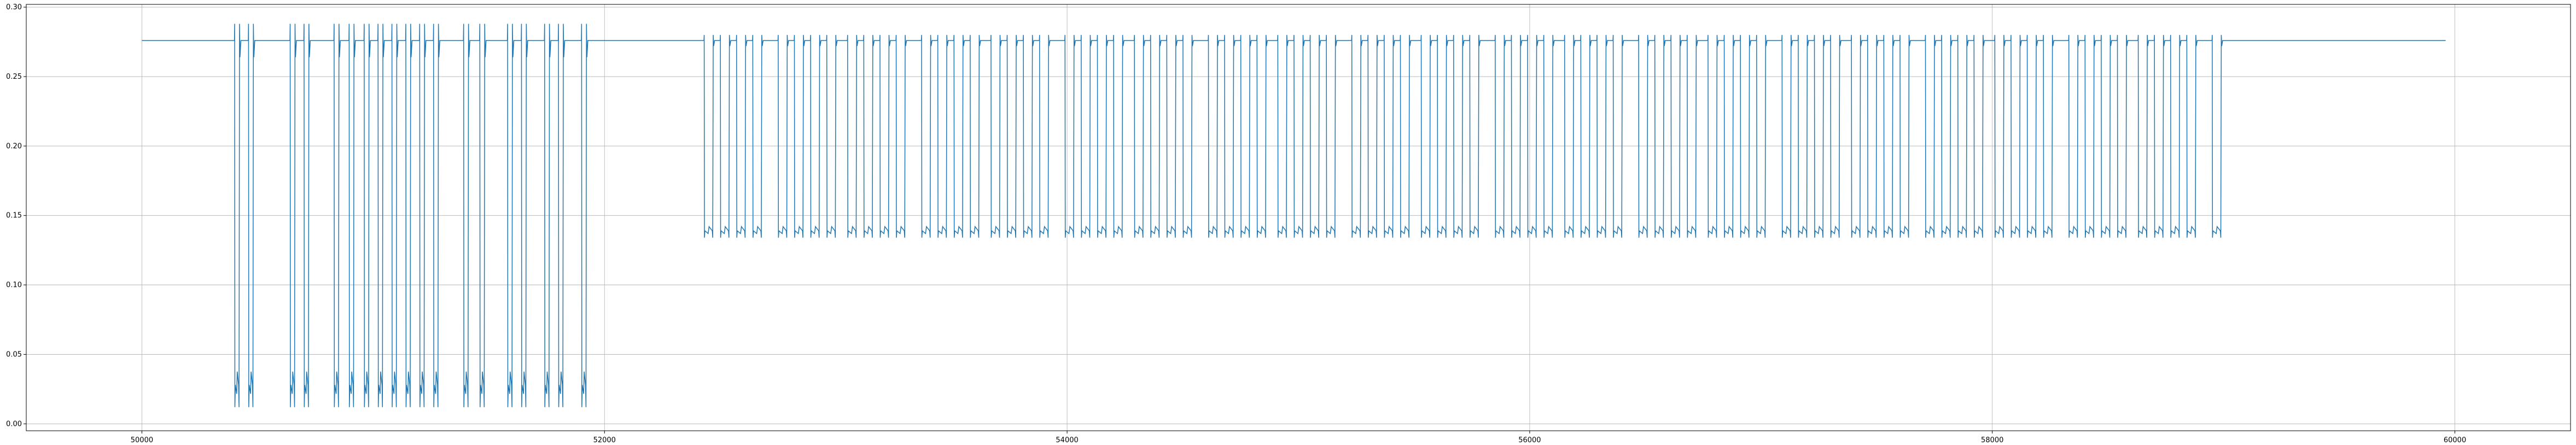  What do you see at coordinates (14, 285) in the screenshot?
I see `y-tick-label: 0.10` at bounding box center [14, 285].